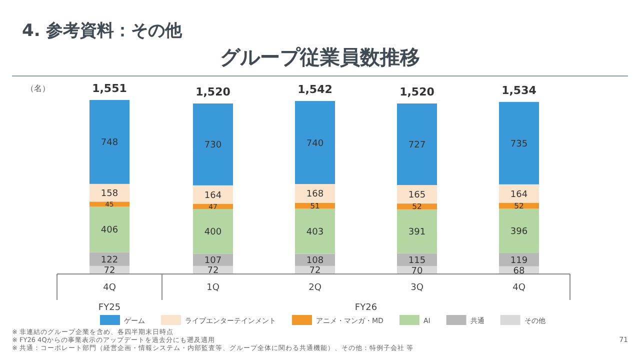  Describe the element at coordinates (38, 88) in the screenshot. I see `y-axis-title: （名）` at that location.